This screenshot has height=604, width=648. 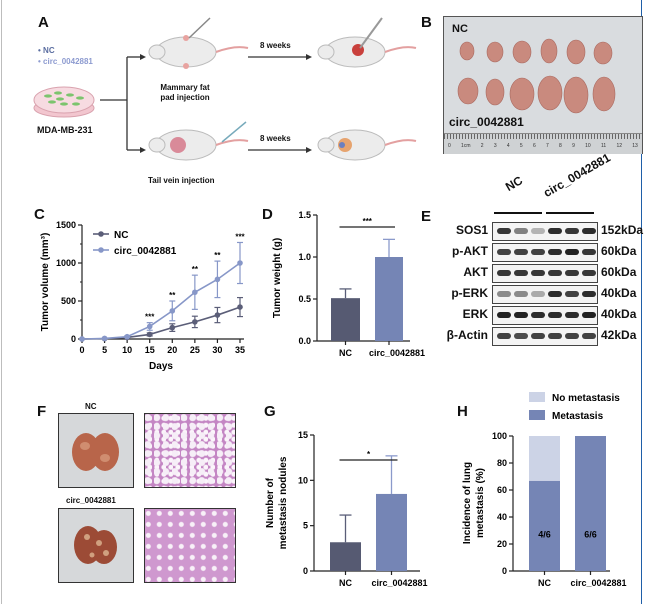 I want to click on blot-group-nc-bar, so click(x=518, y=213).